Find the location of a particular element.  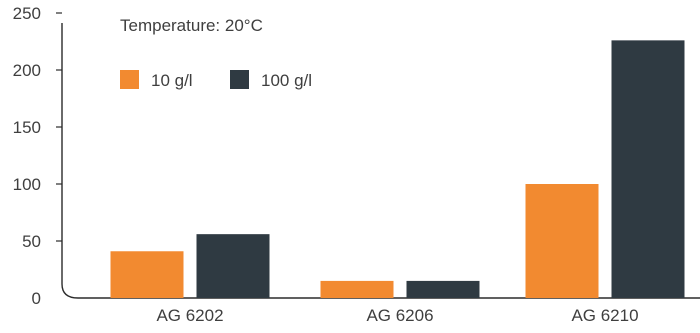

temperature-annotation: Temperature: 20°C is located at coordinates (191, 25).